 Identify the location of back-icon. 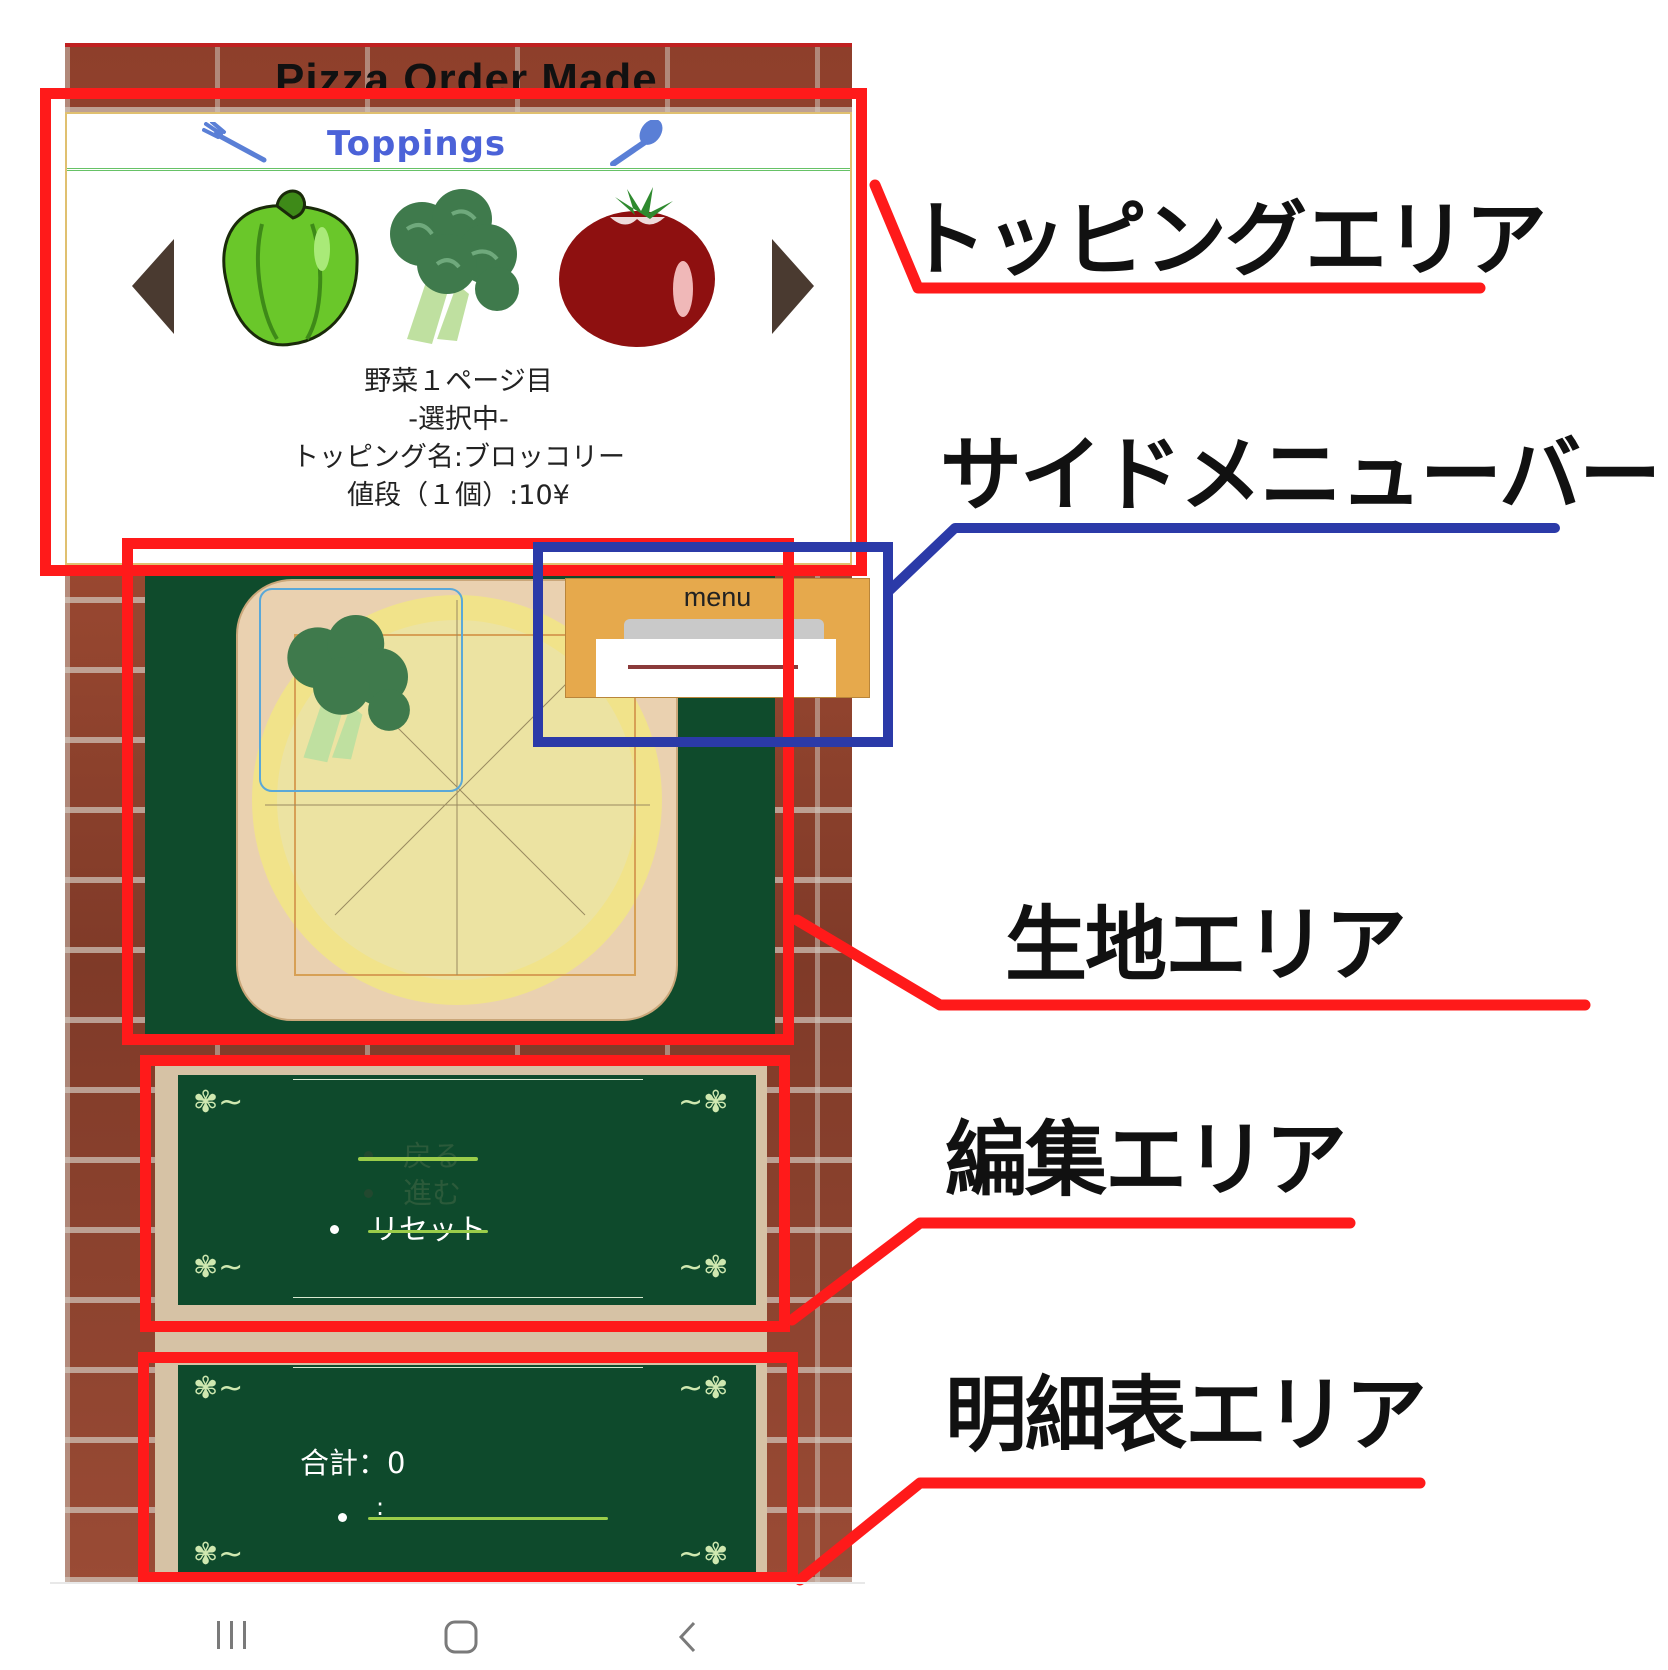
(688, 1639).